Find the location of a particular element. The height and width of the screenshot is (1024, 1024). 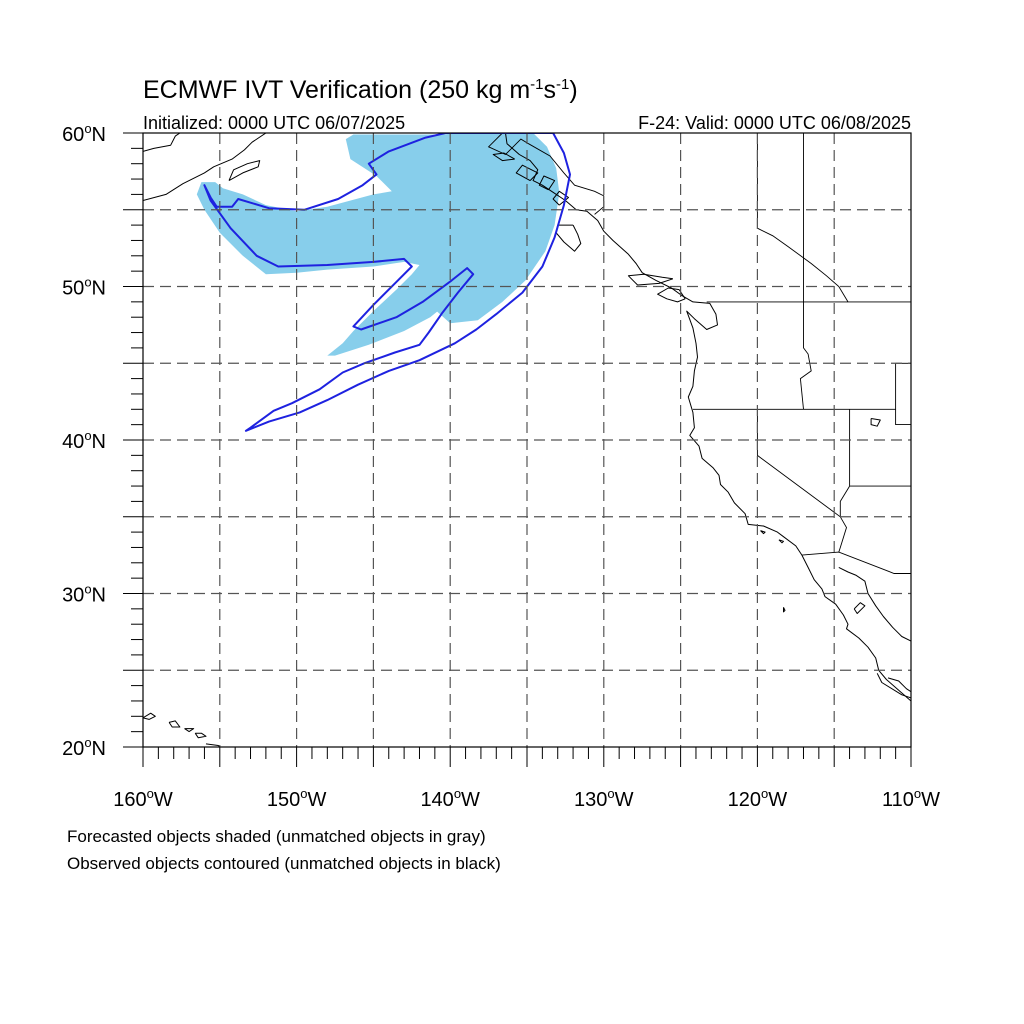

lon-tick-label: 110oW is located at coordinates (911, 798).